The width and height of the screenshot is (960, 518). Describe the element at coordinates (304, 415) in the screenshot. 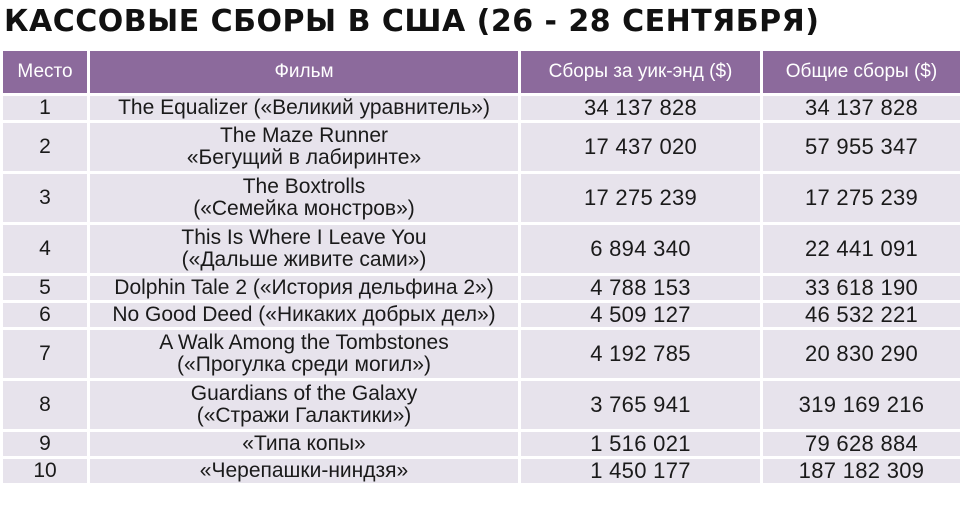

I see `film-title-line: («Стражи Галактики»)` at that location.